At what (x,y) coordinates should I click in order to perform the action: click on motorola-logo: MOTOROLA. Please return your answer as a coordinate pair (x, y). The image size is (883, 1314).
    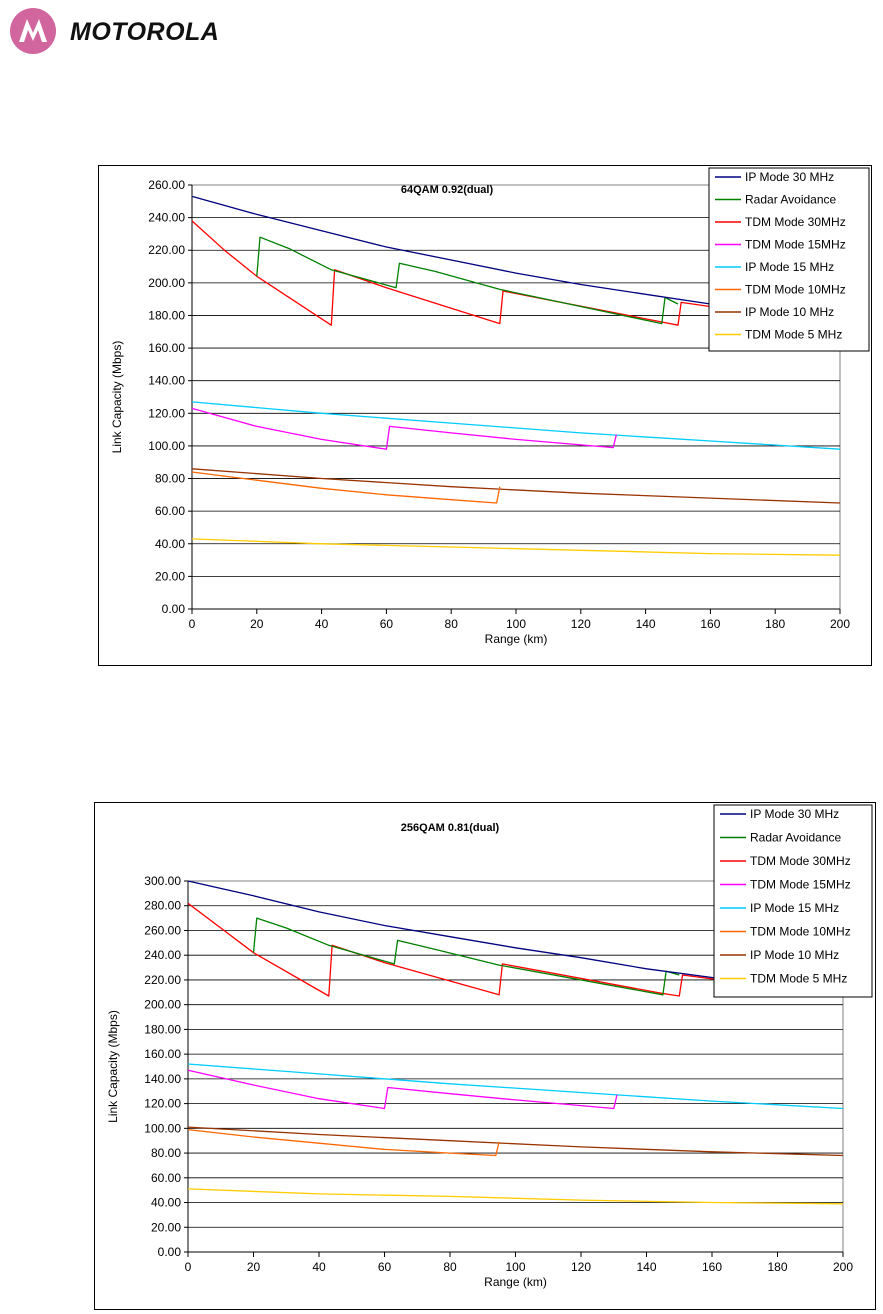
    Looking at the image, I should click on (135, 31).